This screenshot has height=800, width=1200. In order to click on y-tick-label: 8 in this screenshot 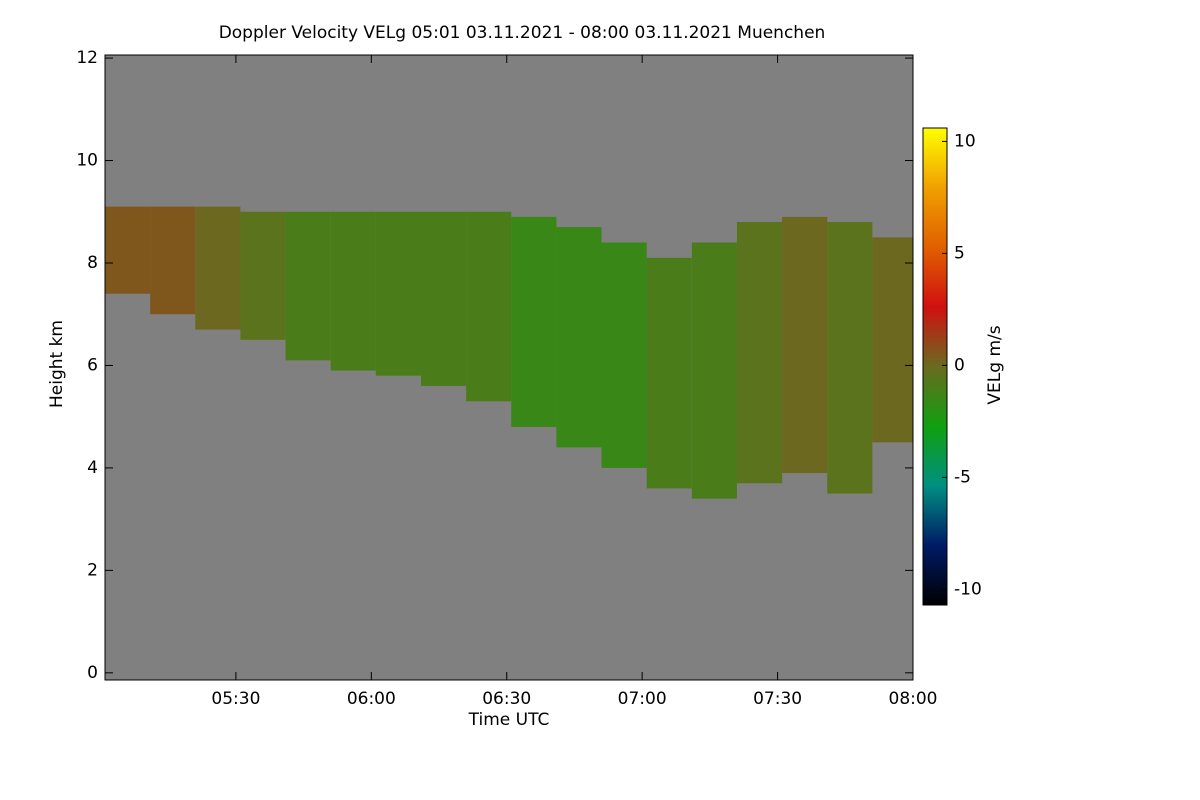, I will do `click(92, 263)`.